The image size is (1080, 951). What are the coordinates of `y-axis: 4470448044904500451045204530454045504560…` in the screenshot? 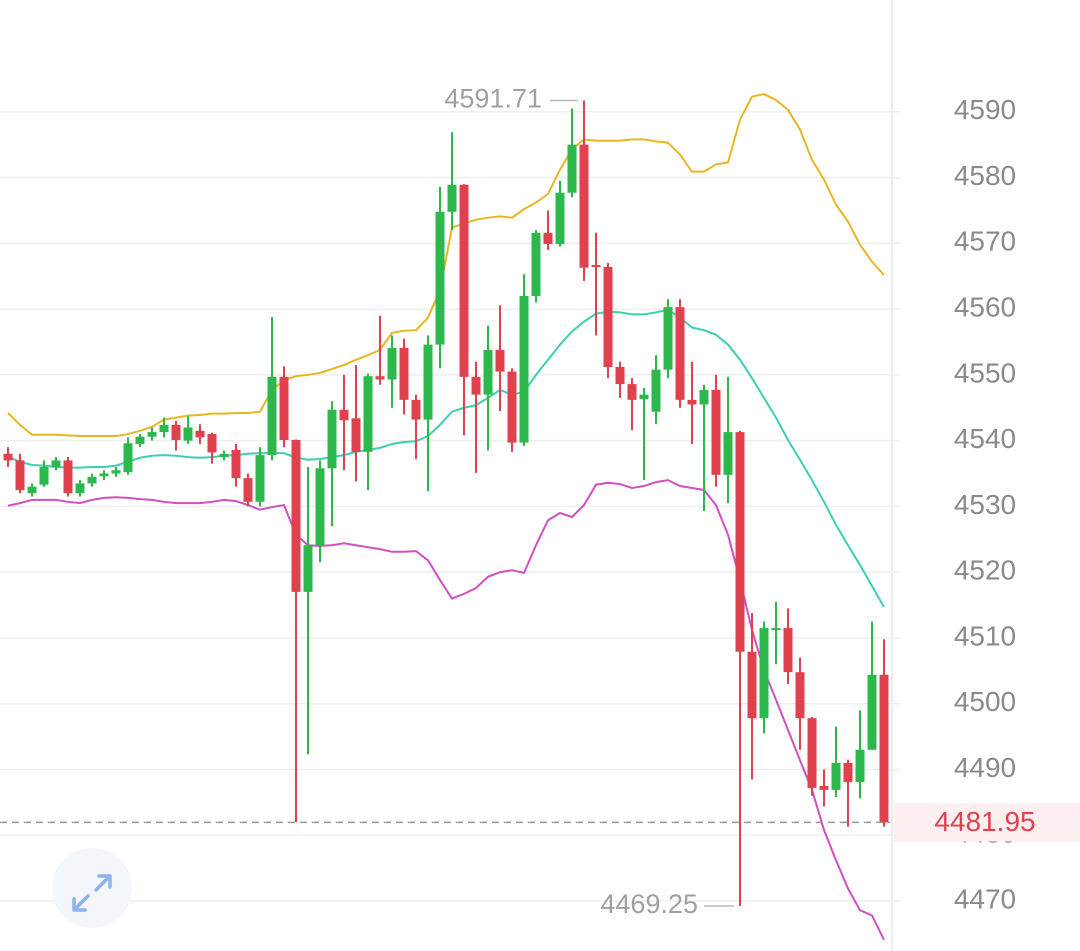 It's located at (985, 504).